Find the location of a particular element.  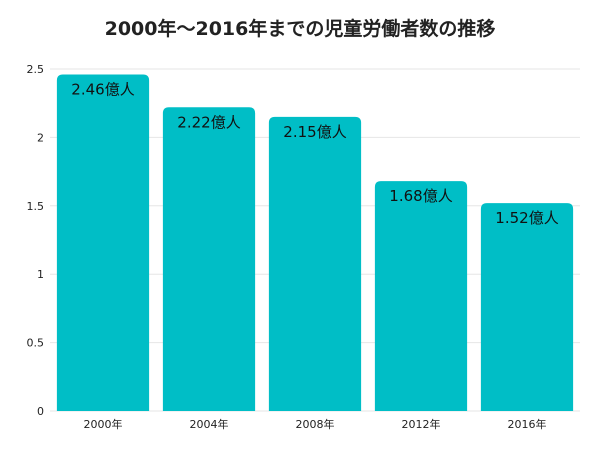

y-tick-label: 2 is located at coordinates (40, 137).